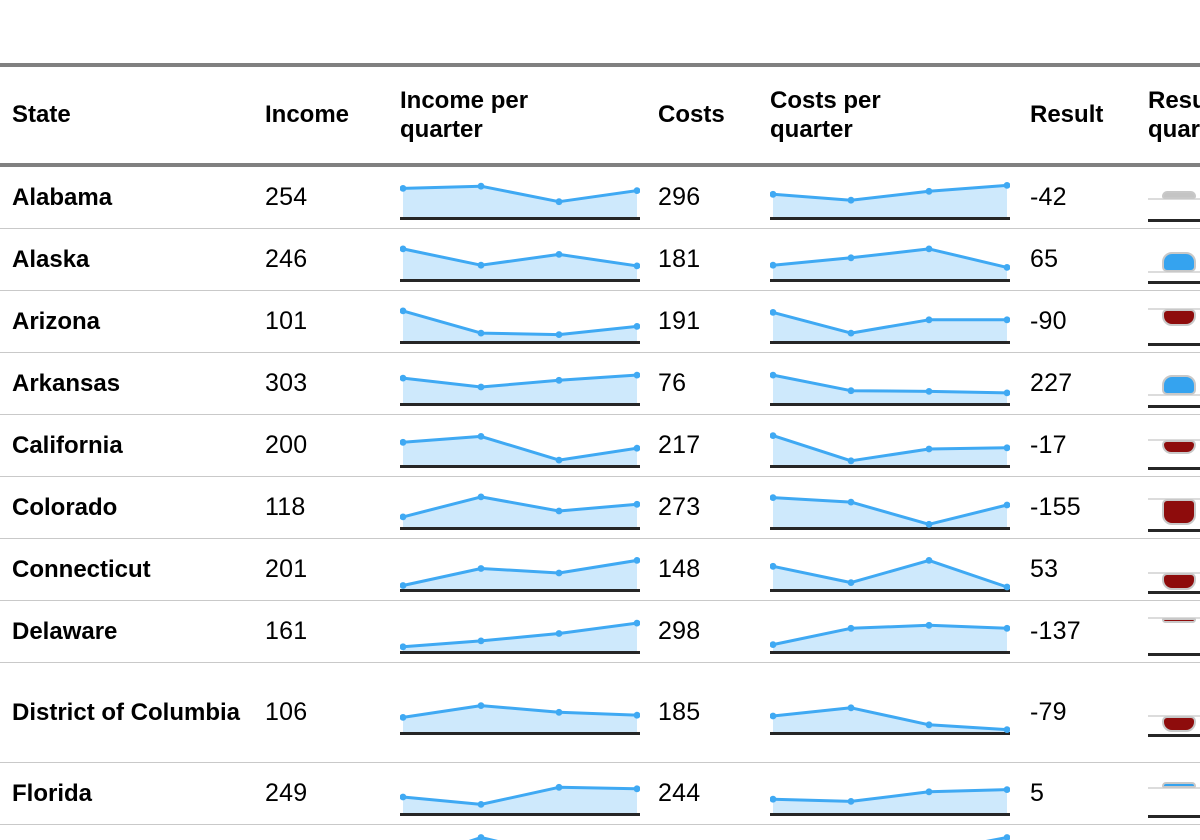 This screenshot has height=840, width=1200. Describe the element at coordinates (286, 321) in the screenshot. I see `cell-income-value: 101` at that location.